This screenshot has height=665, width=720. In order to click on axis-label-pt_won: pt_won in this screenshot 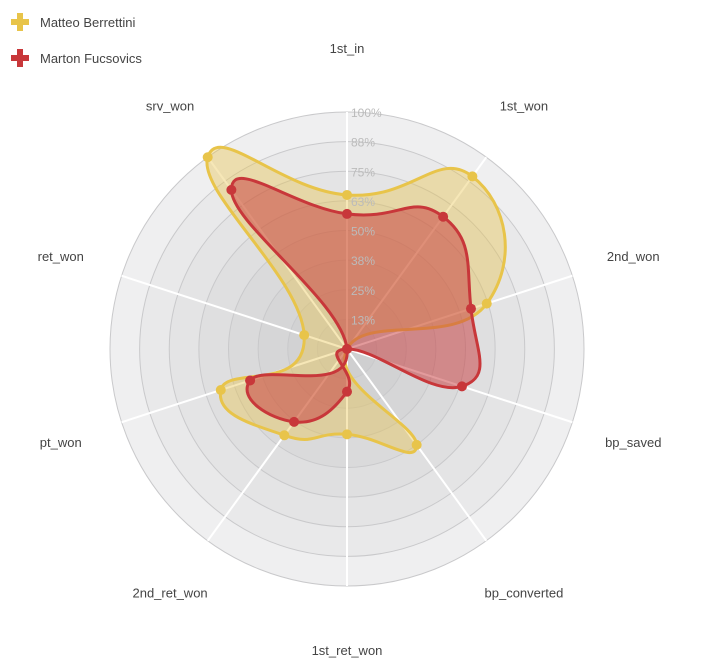, I will do `click(61, 442)`.